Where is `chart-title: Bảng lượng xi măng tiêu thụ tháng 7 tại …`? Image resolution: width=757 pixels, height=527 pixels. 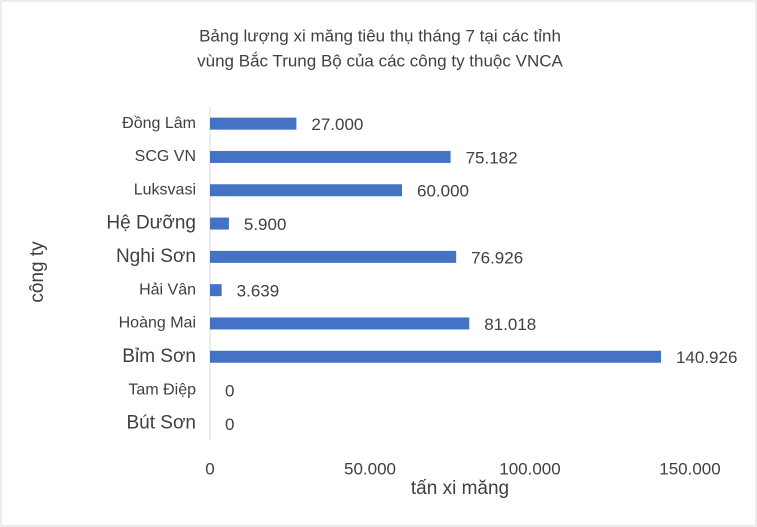 chart-title: Bảng lượng xi măng tiêu thụ tháng 7 tại … is located at coordinates (380, 35).